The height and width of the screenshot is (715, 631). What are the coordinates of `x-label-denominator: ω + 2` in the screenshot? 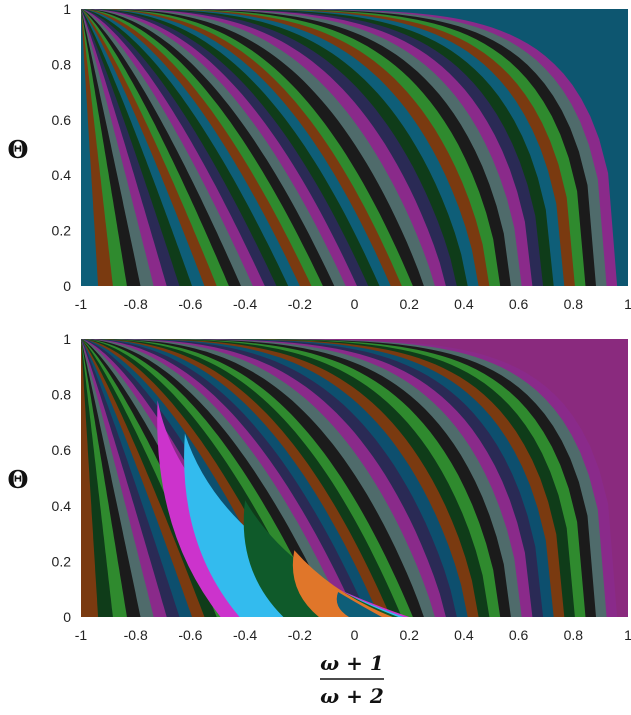 It's located at (352, 696).